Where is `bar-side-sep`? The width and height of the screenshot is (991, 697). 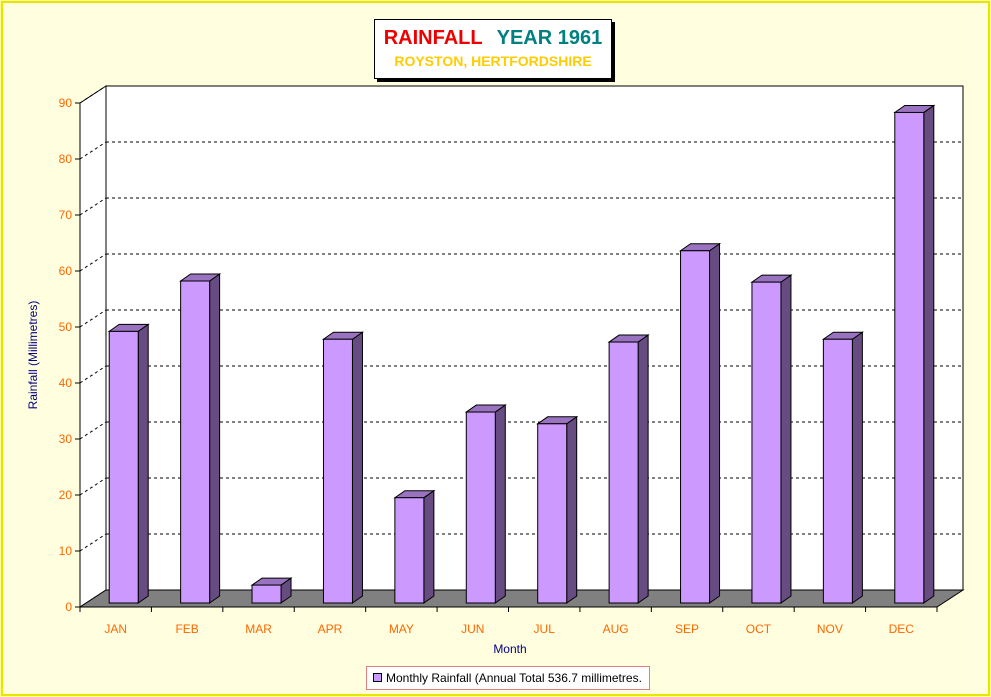
bar-side-sep is located at coordinates (715, 423).